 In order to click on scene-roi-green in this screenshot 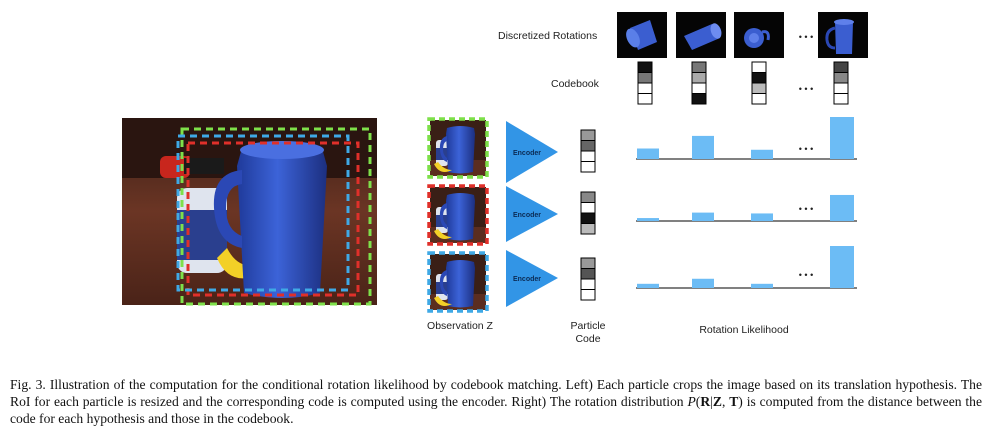, I will do `click(276, 216)`.